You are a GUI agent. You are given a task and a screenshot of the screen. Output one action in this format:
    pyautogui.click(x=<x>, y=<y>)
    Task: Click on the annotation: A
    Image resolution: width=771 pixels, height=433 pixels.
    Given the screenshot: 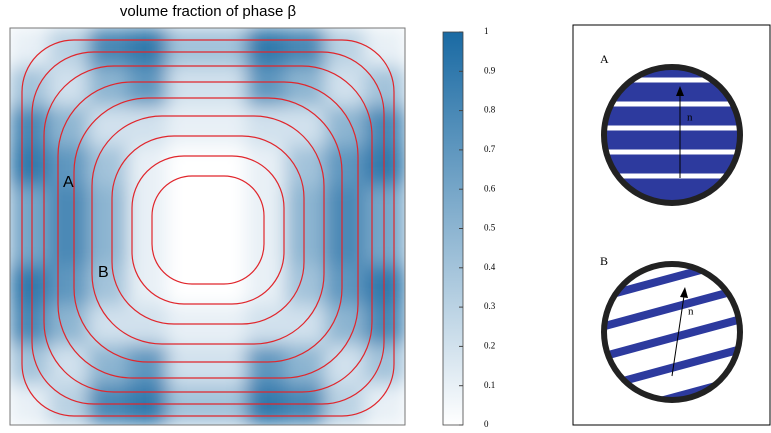 What is the action you would take?
    pyautogui.click(x=68, y=182)
    